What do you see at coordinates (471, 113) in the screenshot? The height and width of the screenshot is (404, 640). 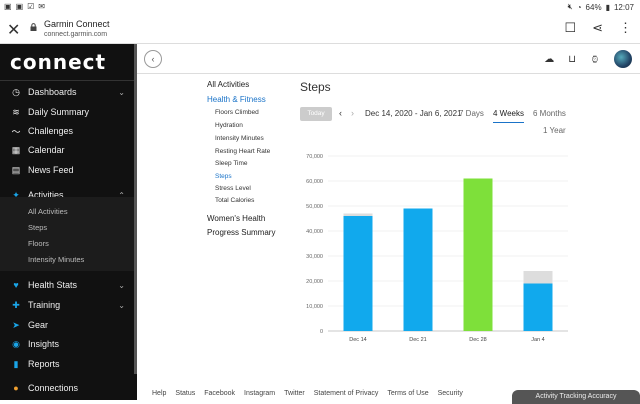 I see `period-7-days: 7 Days` at bounding box center [471, 113].